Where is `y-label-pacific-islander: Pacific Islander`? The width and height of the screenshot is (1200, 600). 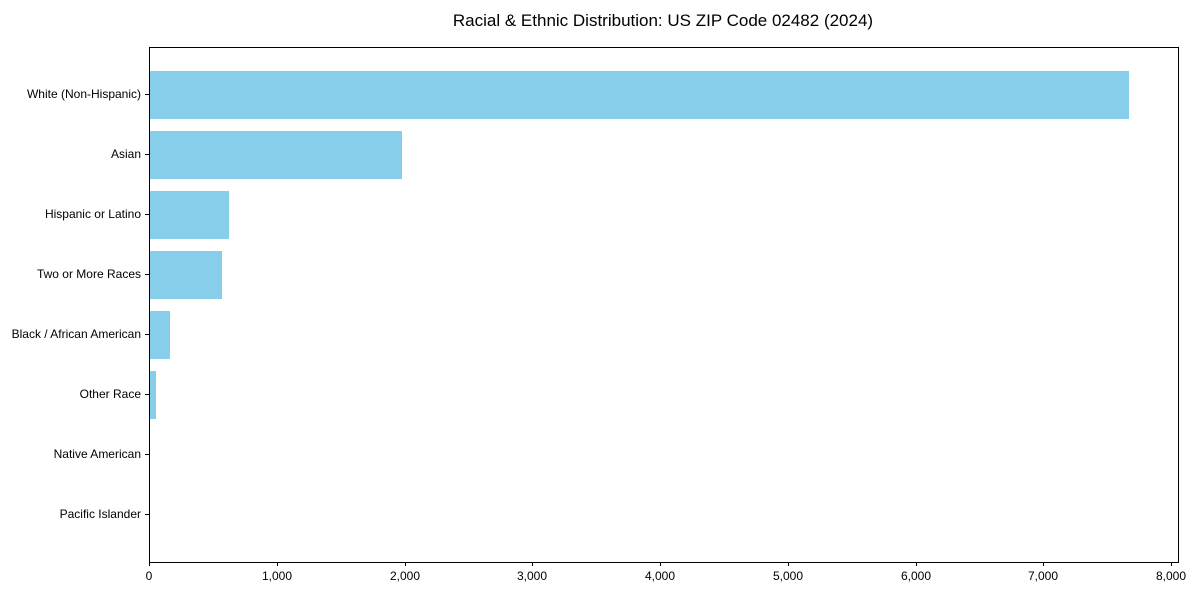
y-label-pacific-islander: Pacific Islander is located at coordinates (100, 514).